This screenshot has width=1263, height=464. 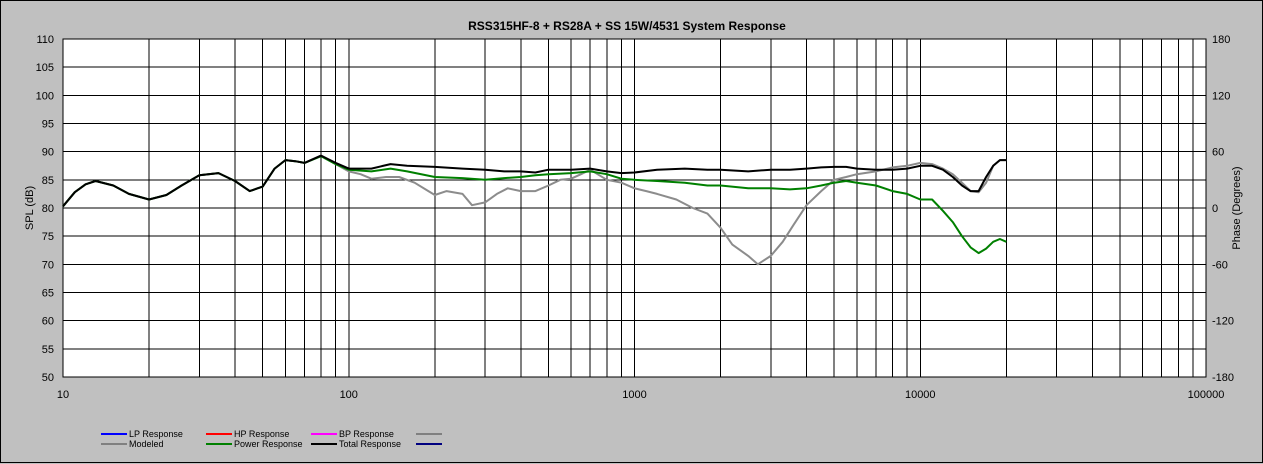 What do you see at coordinates (1220, 265) in the screenshot?
I see `y2-tick-label: -60` at bounding box center [1220, 265].